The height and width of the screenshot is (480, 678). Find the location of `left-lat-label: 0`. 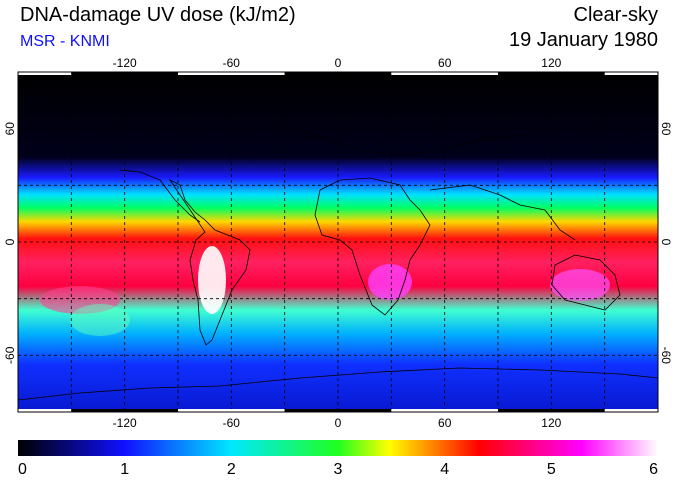

left-lat-label: 0 is located at coordinates (10, 241).